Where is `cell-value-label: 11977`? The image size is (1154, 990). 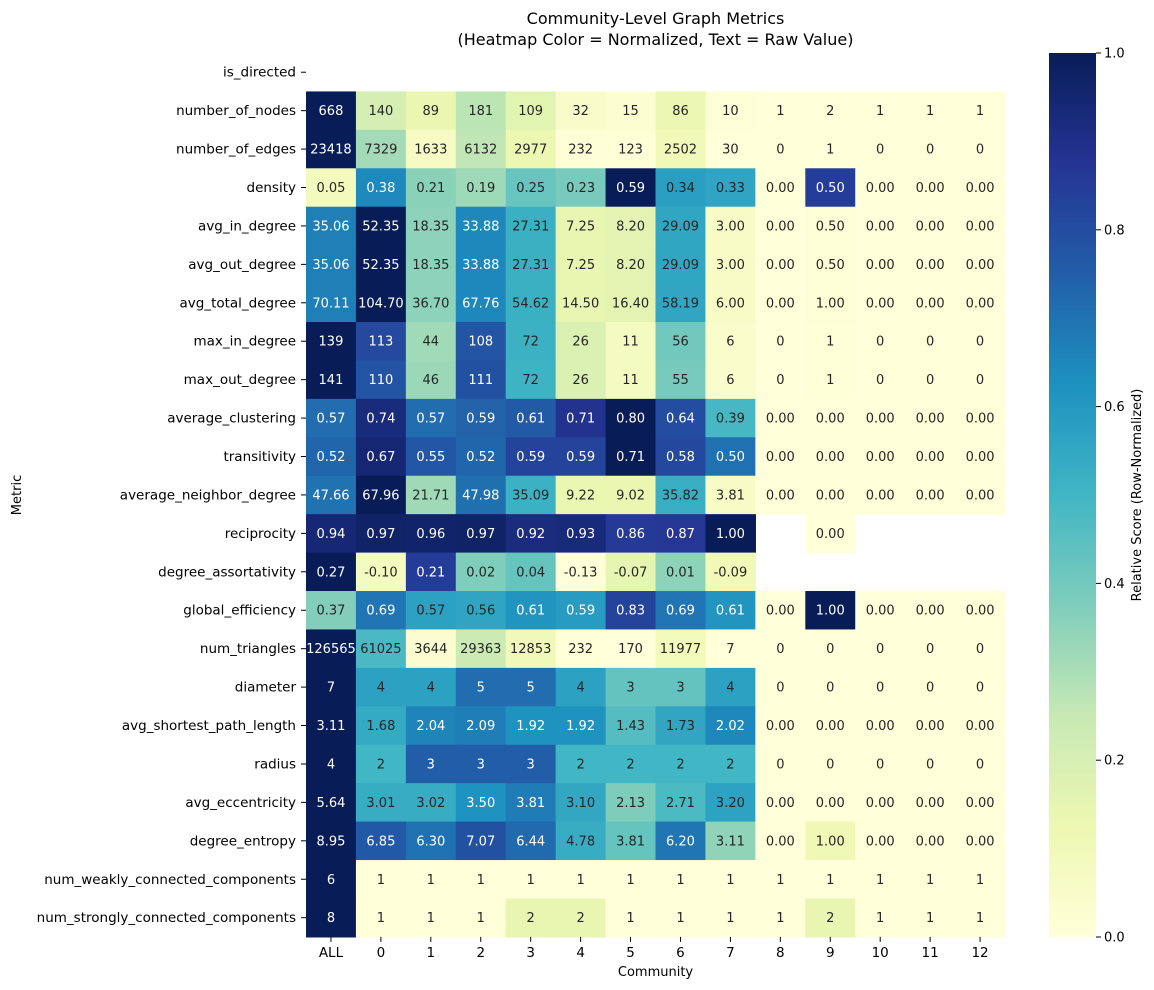 cell-value-label: 11977 is located at coordinates (680, 649).